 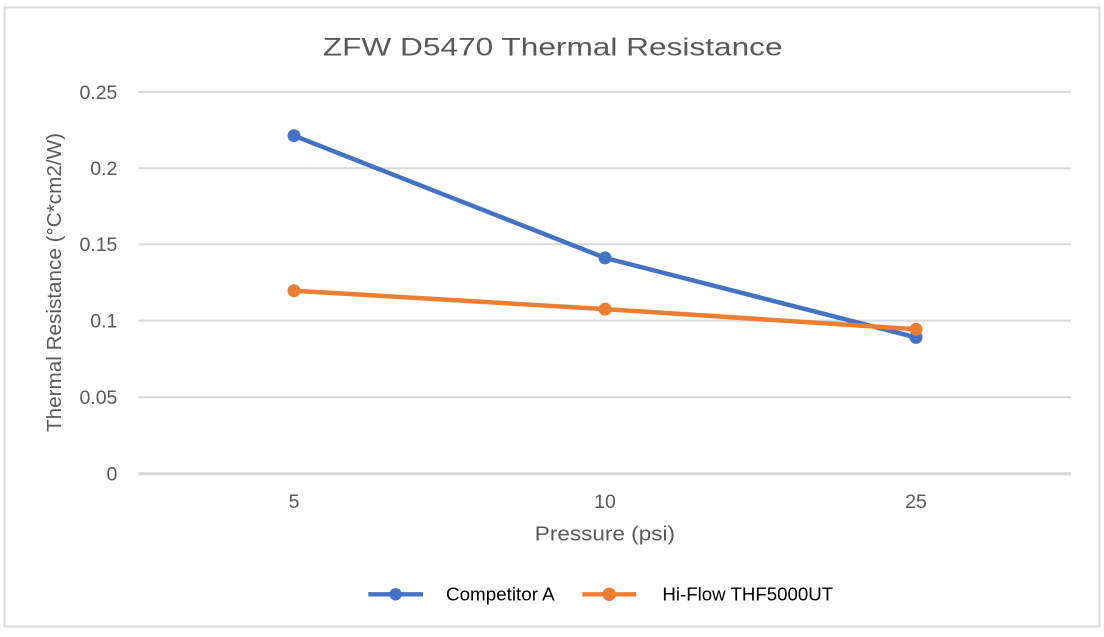 What do you see at coordinates (112, 475) in the screenshot?
I see `svg-text: 0` at bounding box center [112, 475].